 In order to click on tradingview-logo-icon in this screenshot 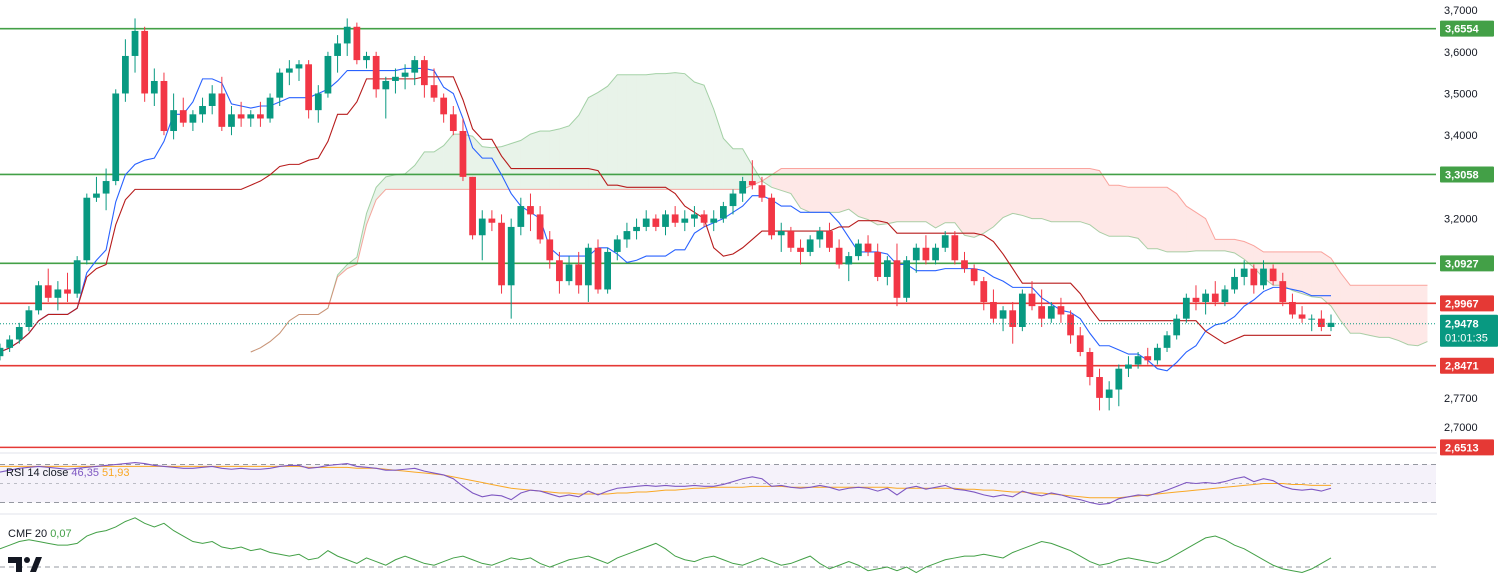, I will do `click(25, 564)`.